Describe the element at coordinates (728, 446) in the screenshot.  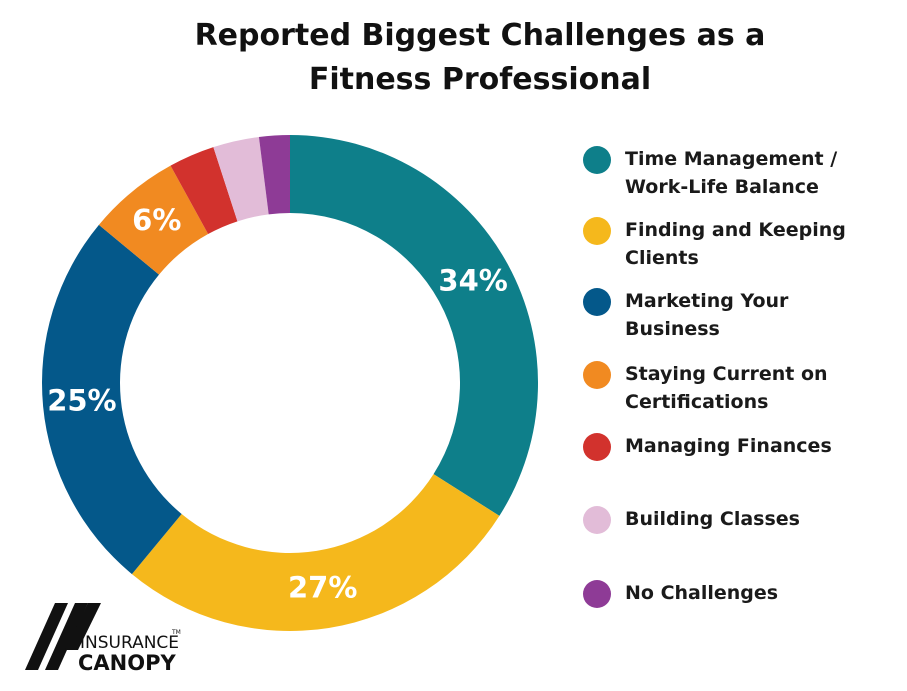
I see `legend-label: Managing Finances` at that location.